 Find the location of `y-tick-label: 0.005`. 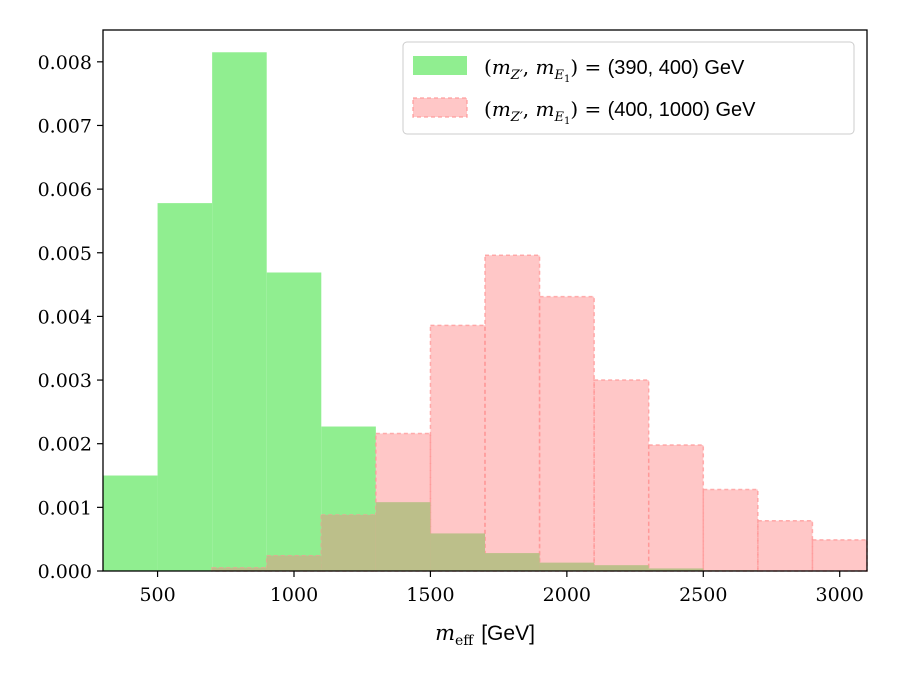

y-tick-label: 0.005 is located at coordinates (65, 254).